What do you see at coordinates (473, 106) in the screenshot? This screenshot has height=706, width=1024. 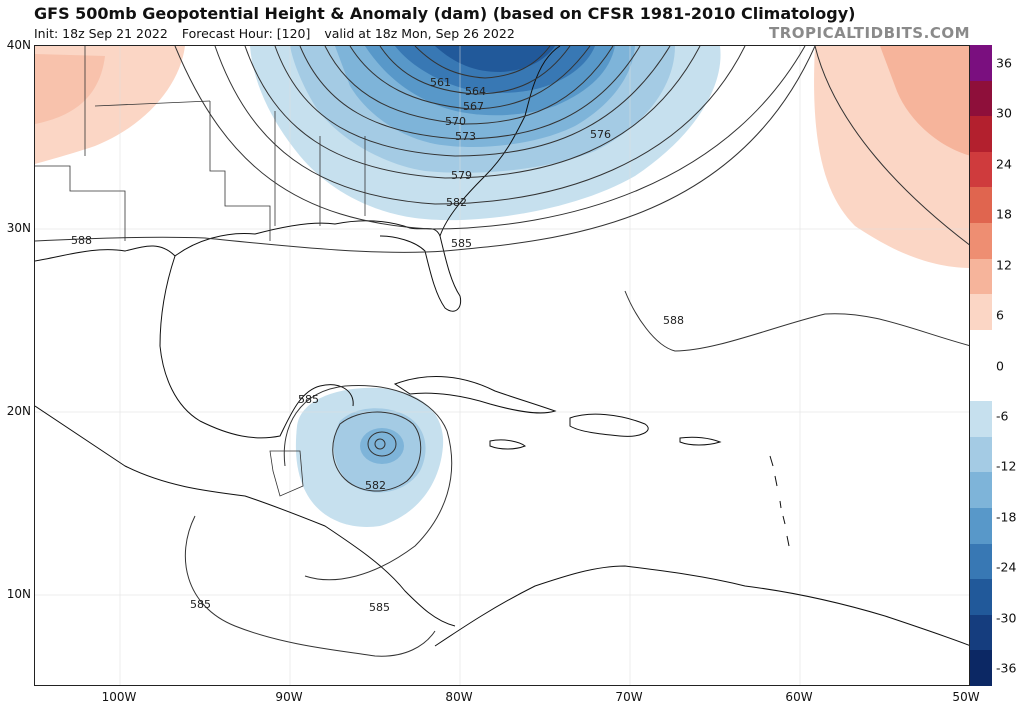 I see `contour-label-567: 567` at bounding box center [473, 106].